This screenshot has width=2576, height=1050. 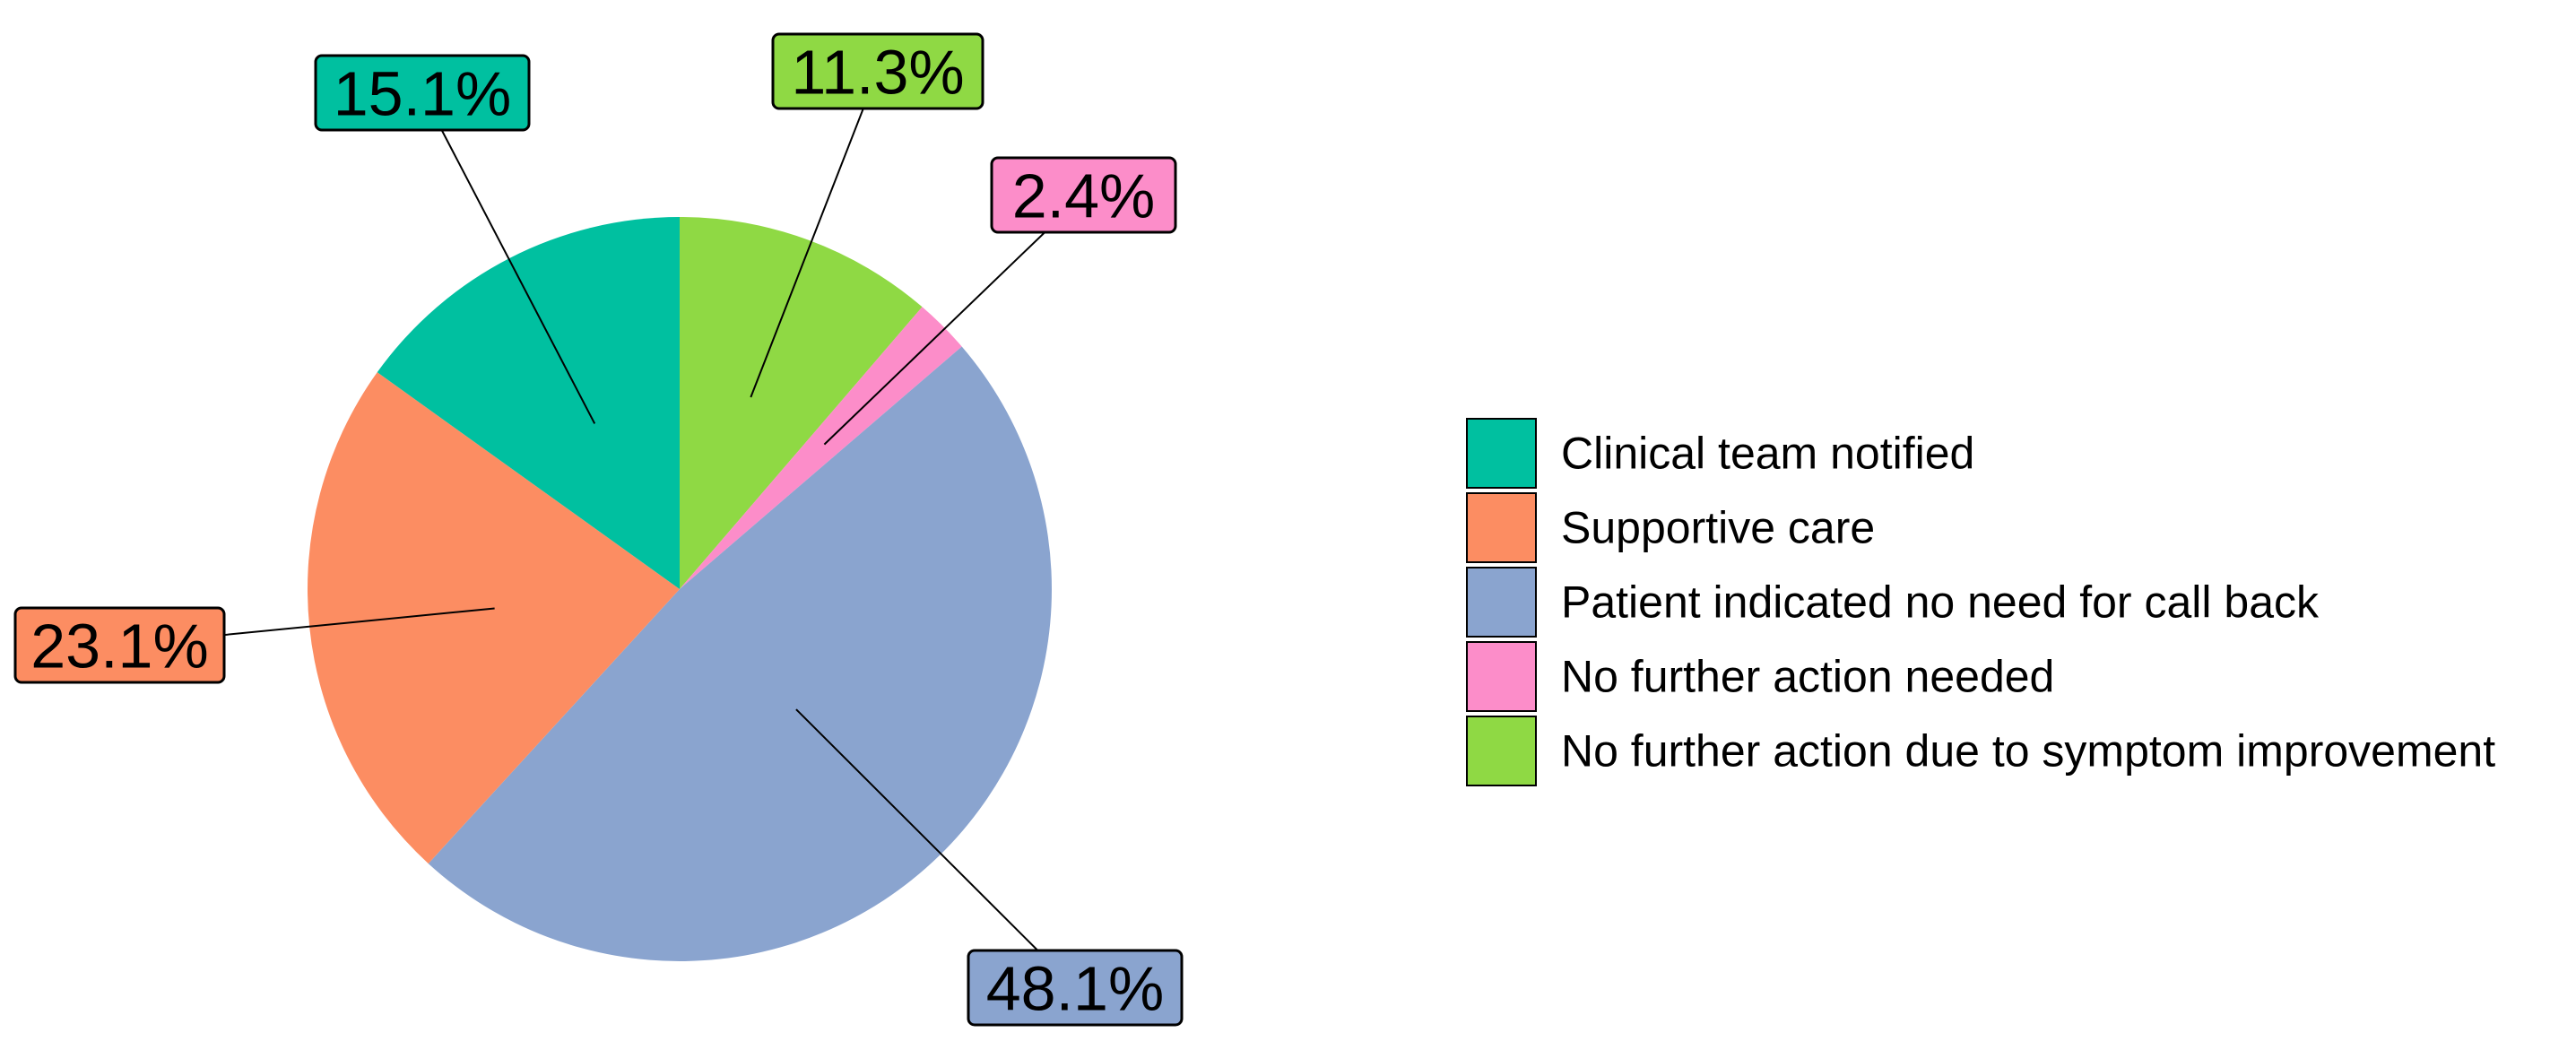 What do you see at coordinates (1940, 602) in the screenshot?
I see `legend-label: Patient indicated no need for call back` at bounding box center [1940, 602].